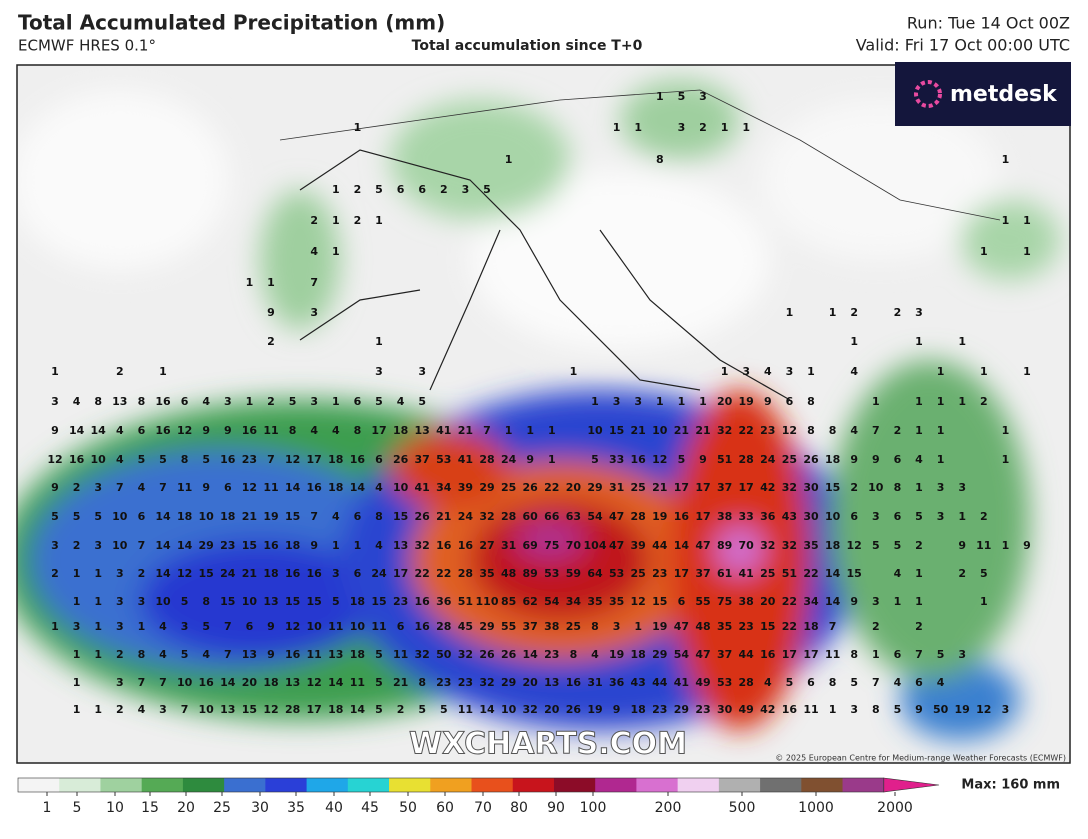 This screenshot has width=1088, height=839. What do you see at coordinates (895, 808) in the screenshot?
I see `colorbar-tick-label: 2000` at bounding box center [895, 808].